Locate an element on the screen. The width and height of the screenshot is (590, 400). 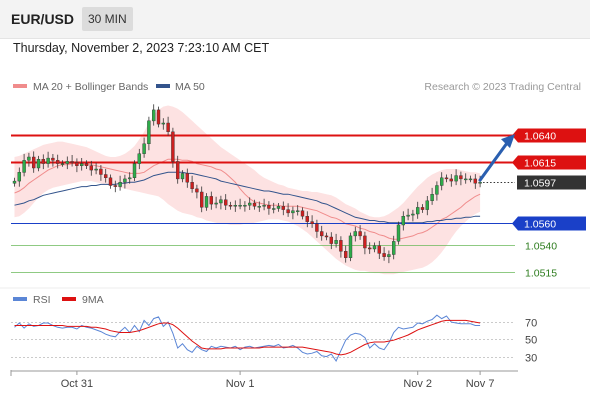
level-1.0597: 1.0597 is located at coordinates (534, 182).